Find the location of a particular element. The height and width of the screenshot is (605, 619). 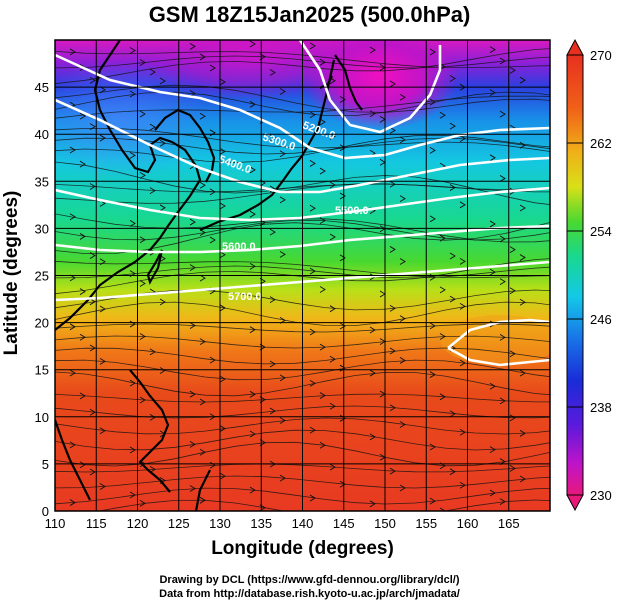

x-tick-label: 110 is located at coordinates (55, 523).